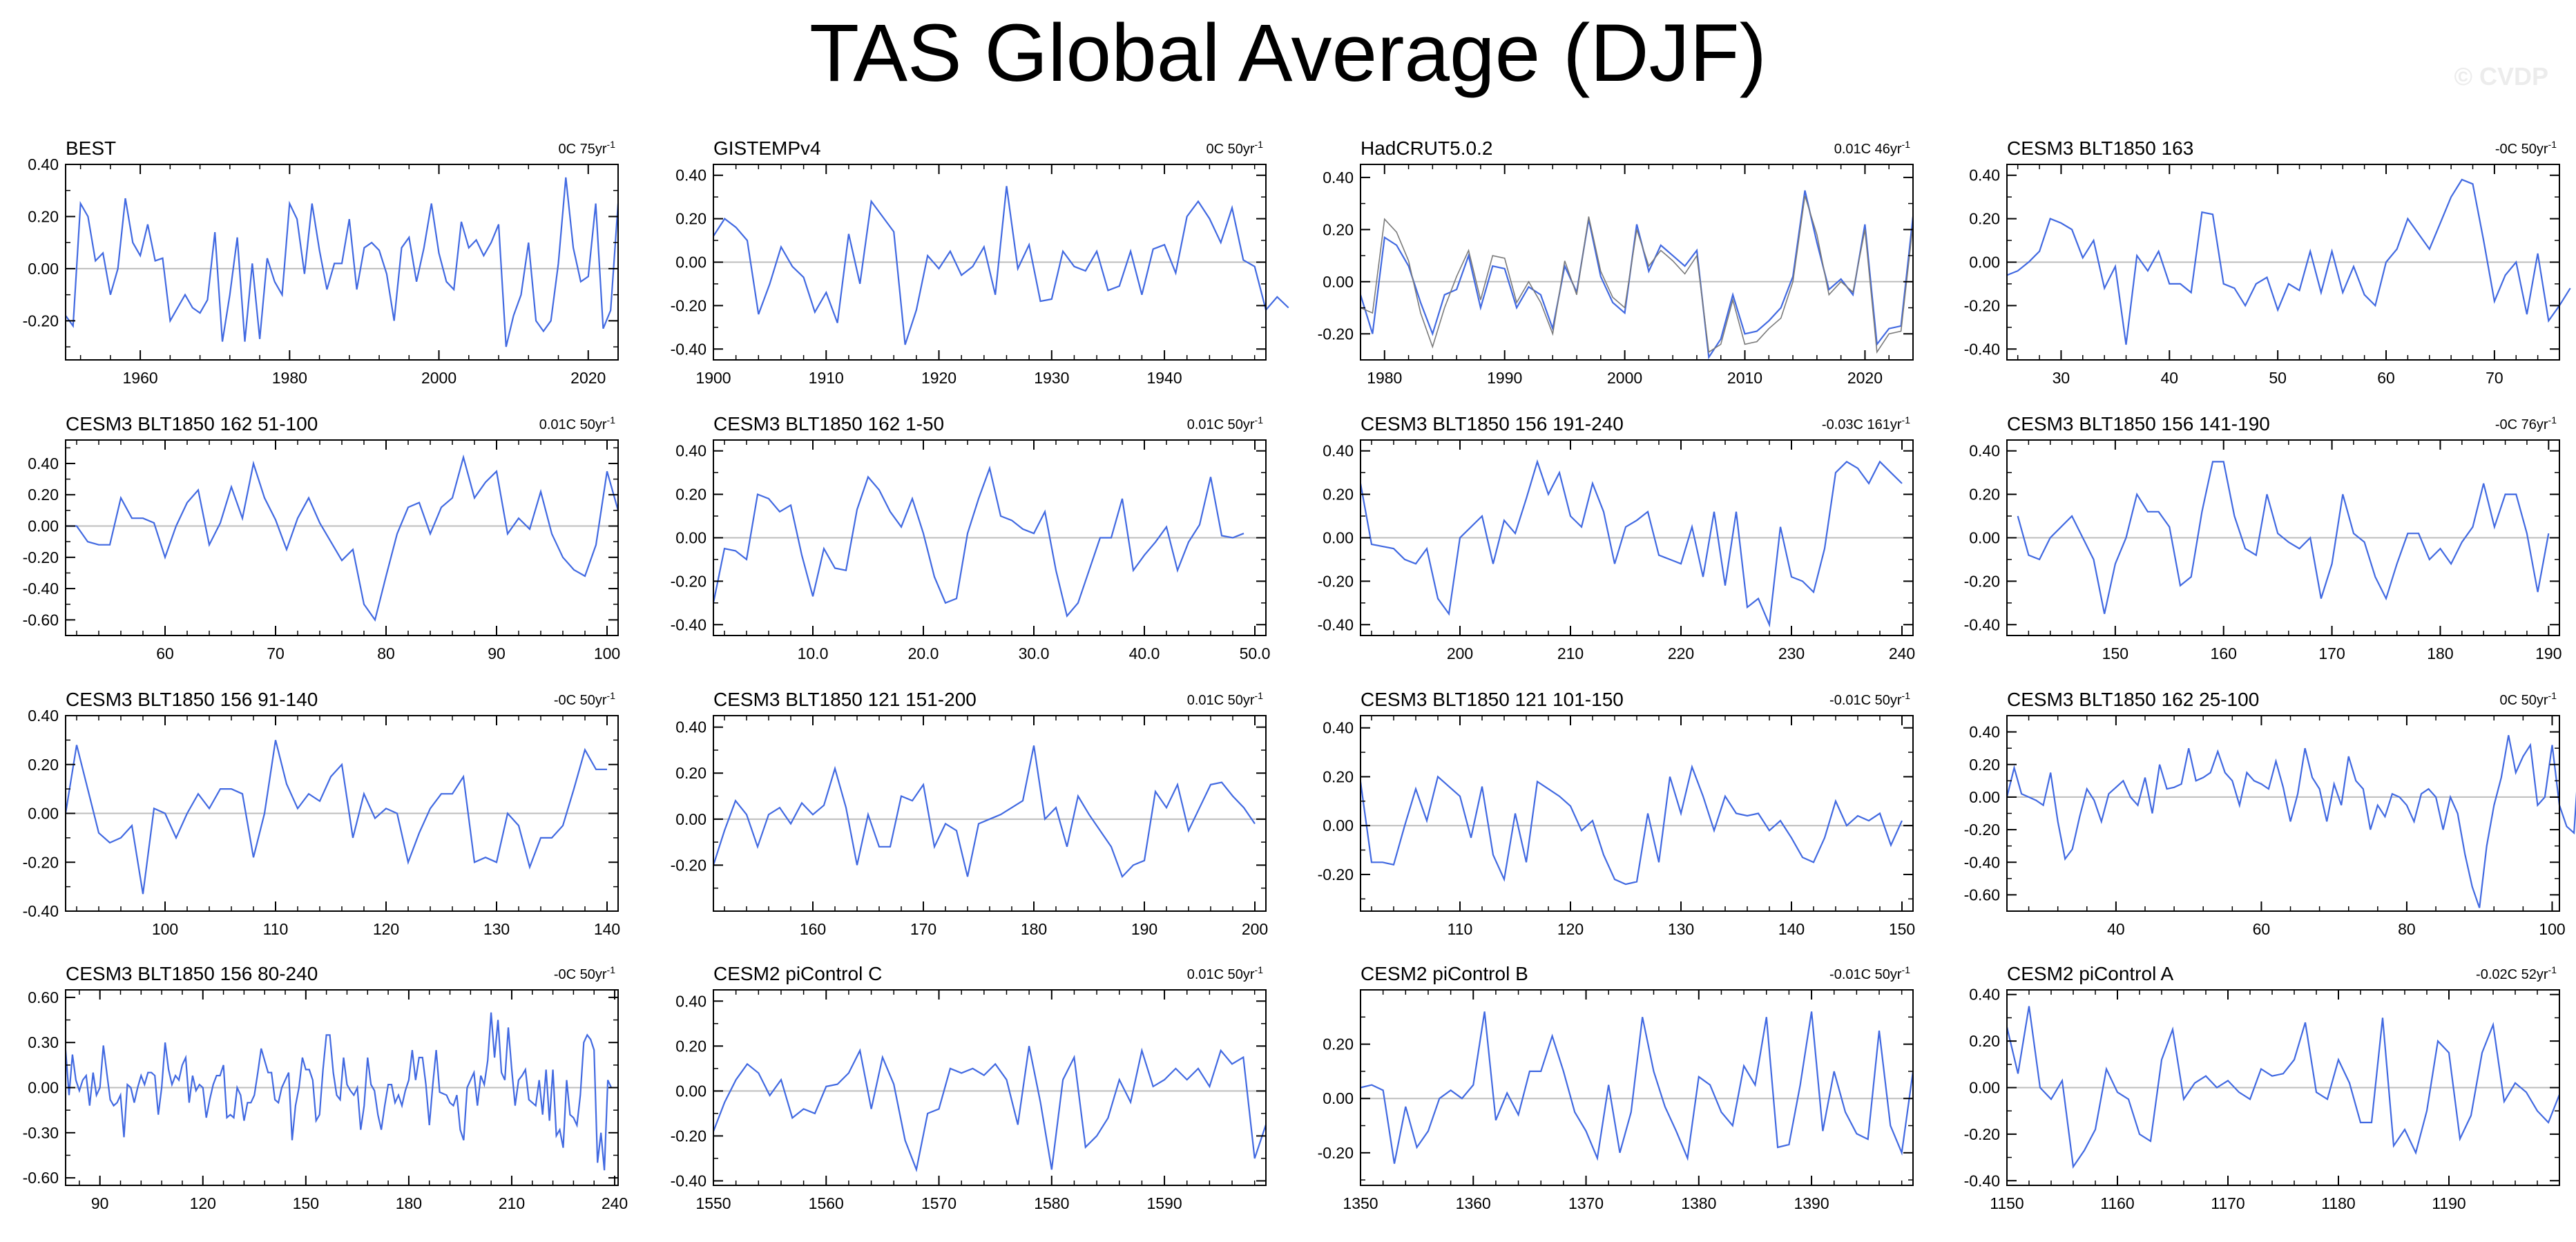 This screenshot has width=2576, height=1242. I want to click on x-tick-label: 1160, so click(2117, 1203).